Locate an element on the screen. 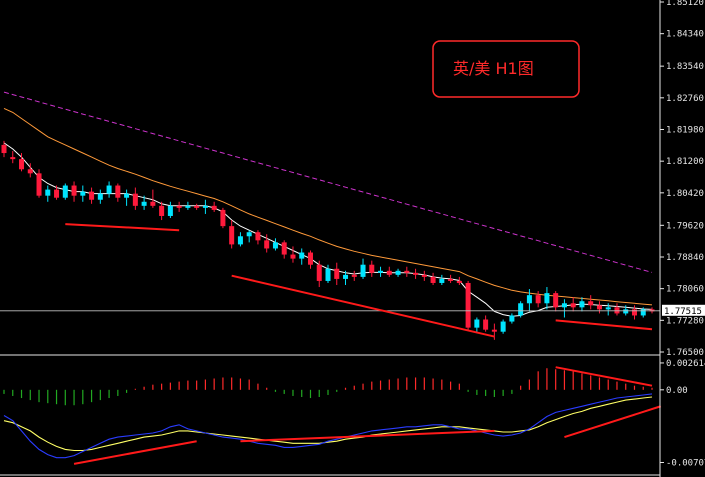  price-tick-label: 1.84340 is located at coordinates (685, 35).